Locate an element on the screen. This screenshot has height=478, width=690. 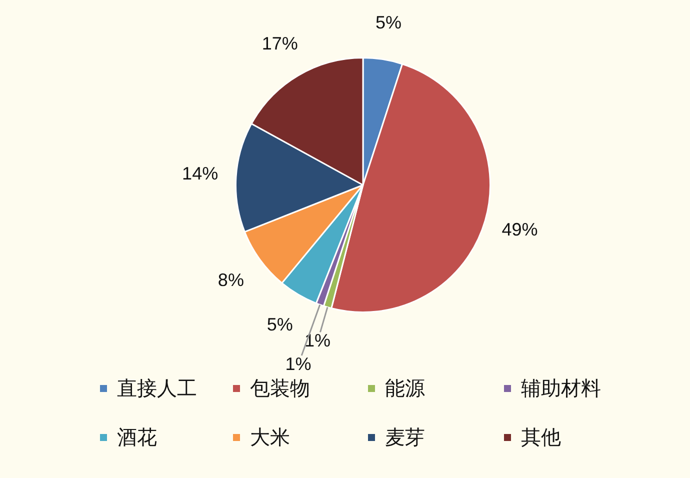
legend-label: 其他 is located at coordinates (541, 437).